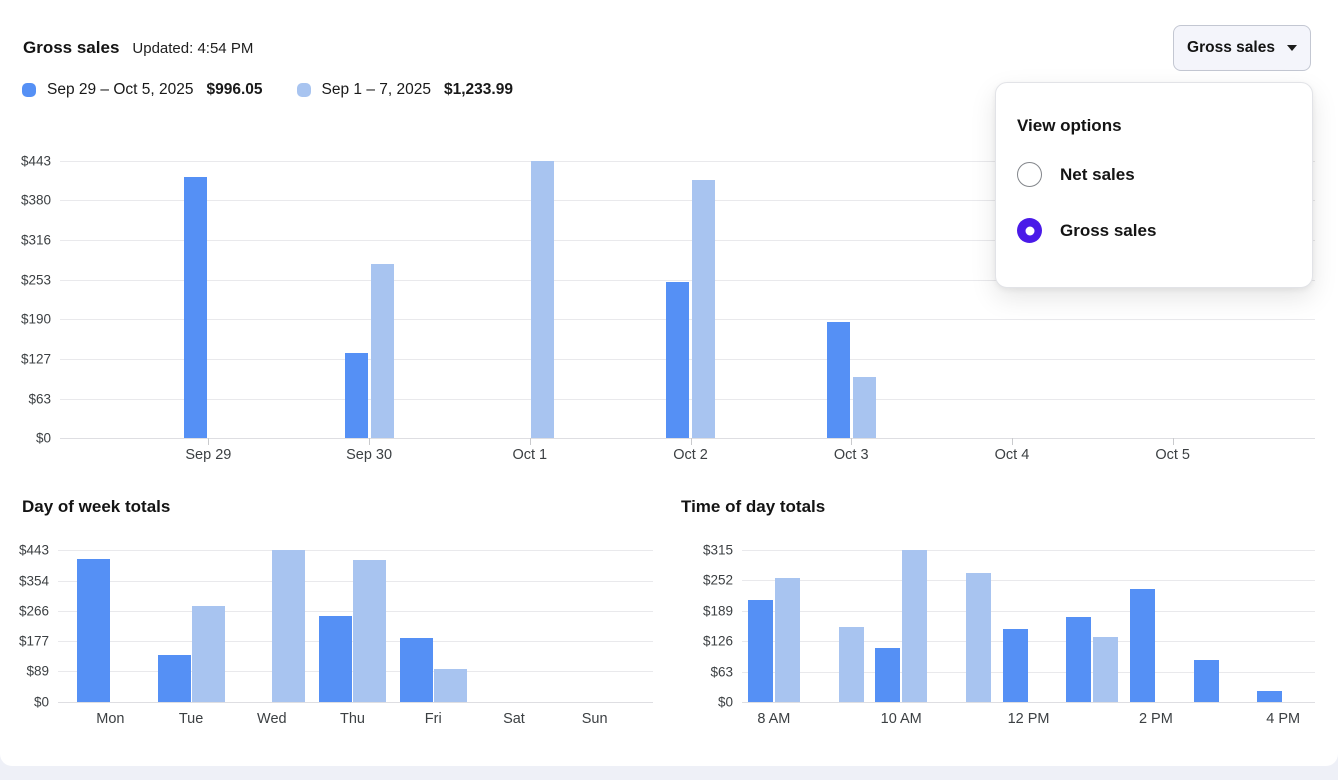  Describe the element at coordinates (35, 359) in the screenshot. I see `y-axis-tick-label: $127` at that location.